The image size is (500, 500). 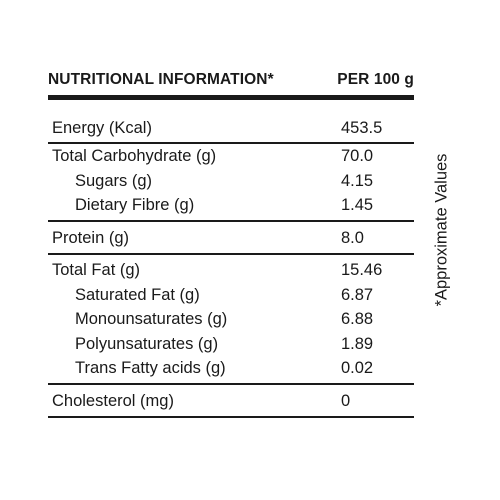 I want to click on nutrient-value: 15.46, so click(x=362, y=270).